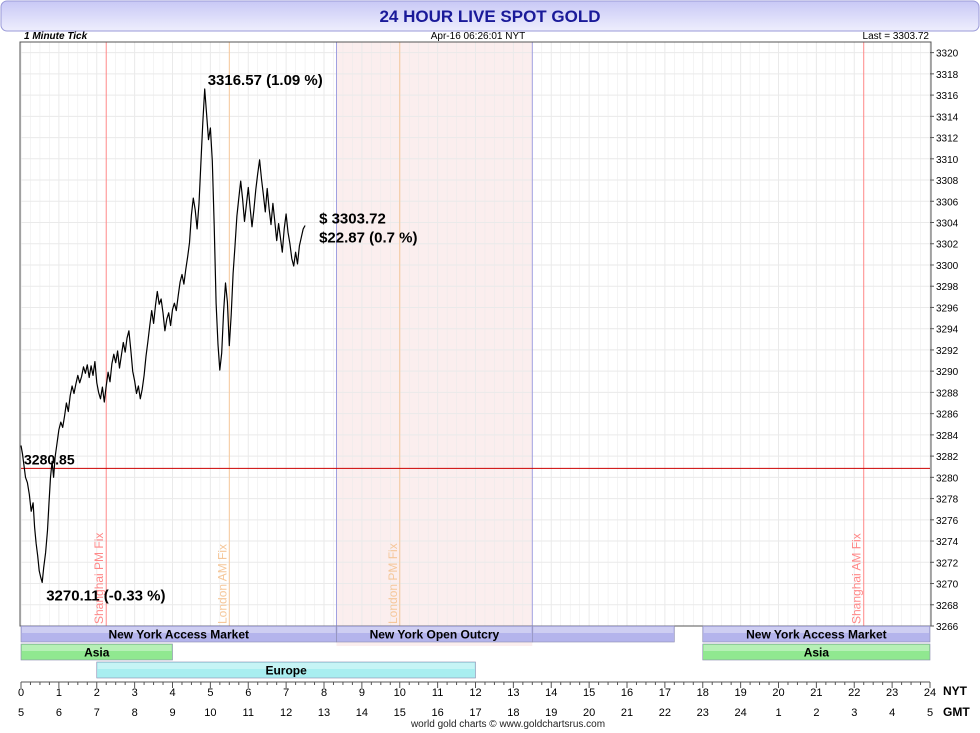 Image resolution: width=980 pixels, height=733 pixels. I want to click on nyt-tick-label: 2, so click(97, 693).